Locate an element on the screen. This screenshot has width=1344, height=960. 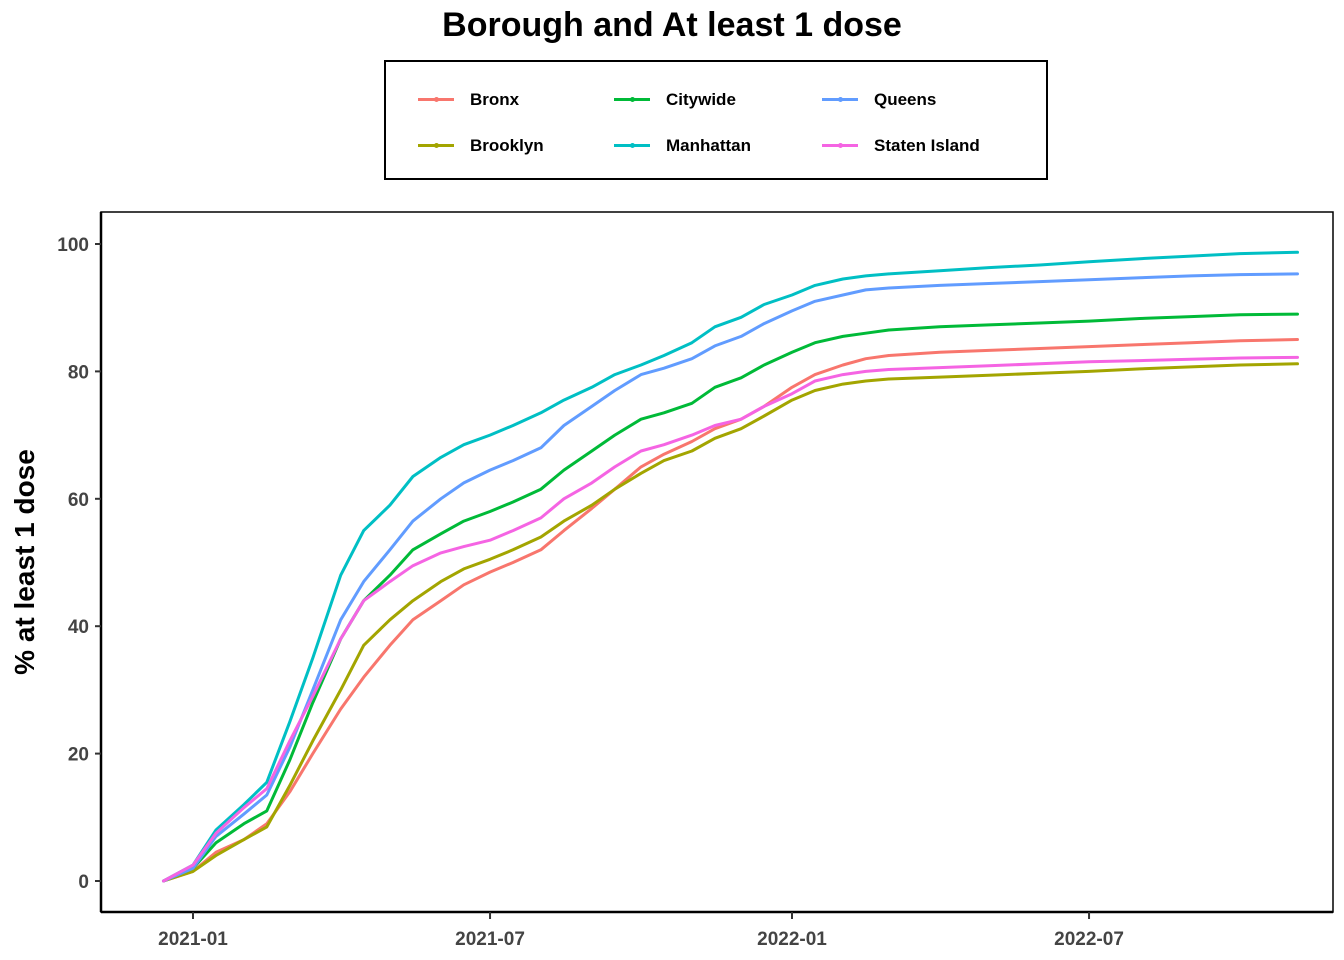
x-tick-label: 2021-07 is located at coordinates (490, 939).